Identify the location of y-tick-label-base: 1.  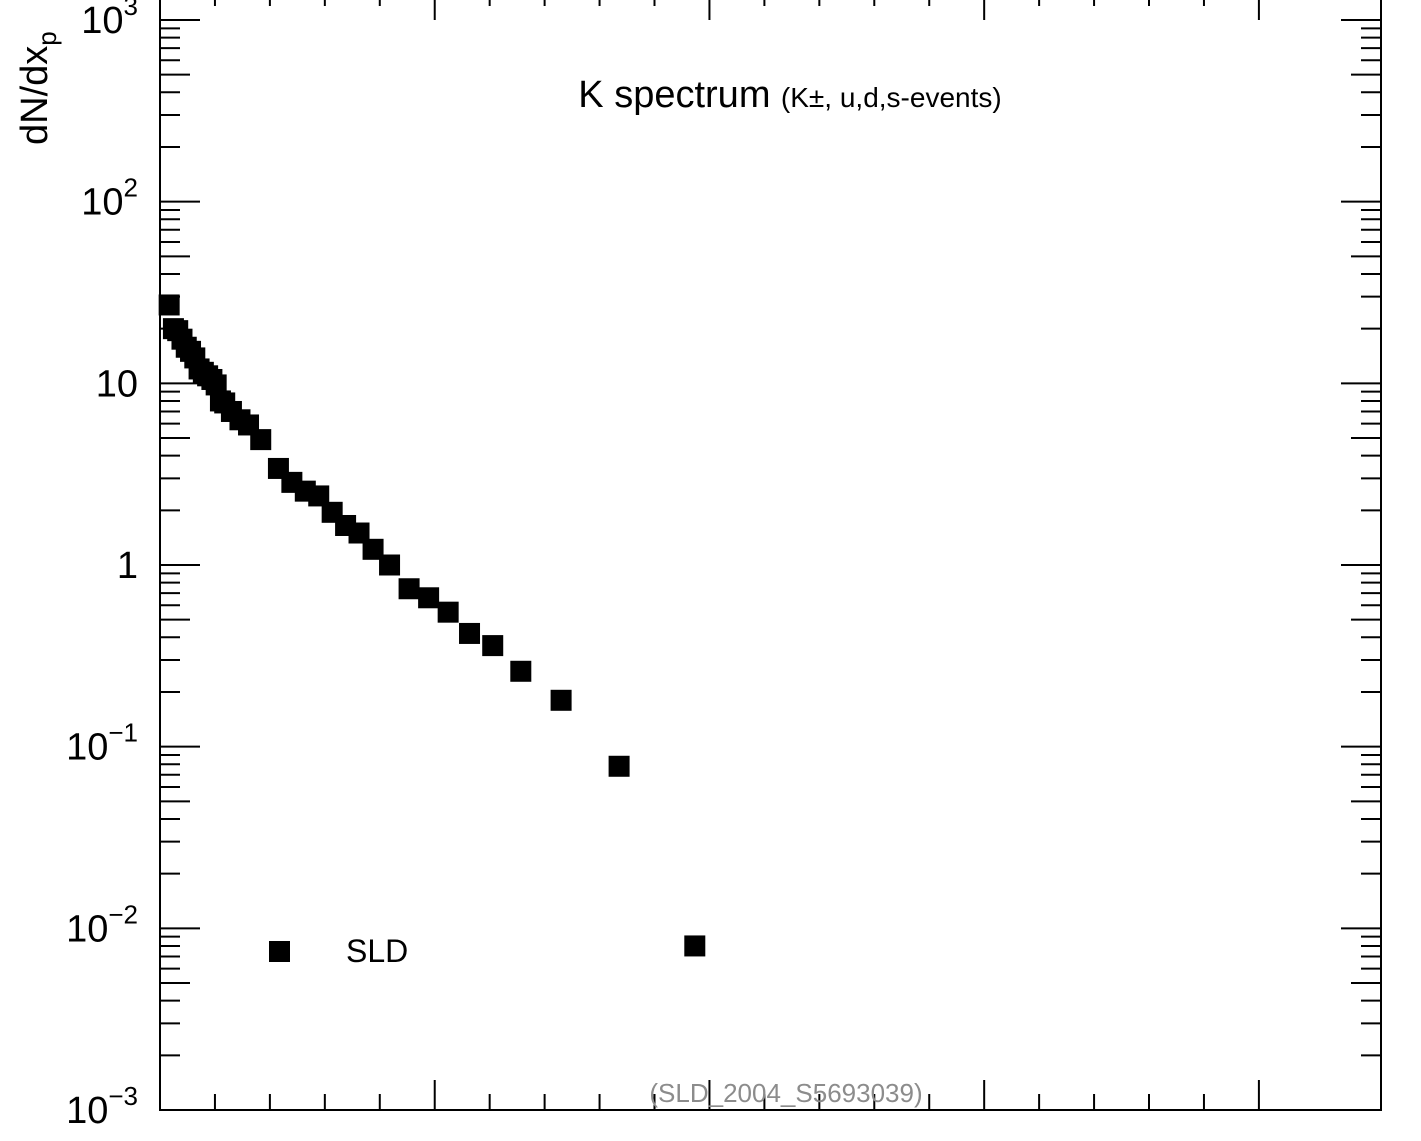
(127, 566).